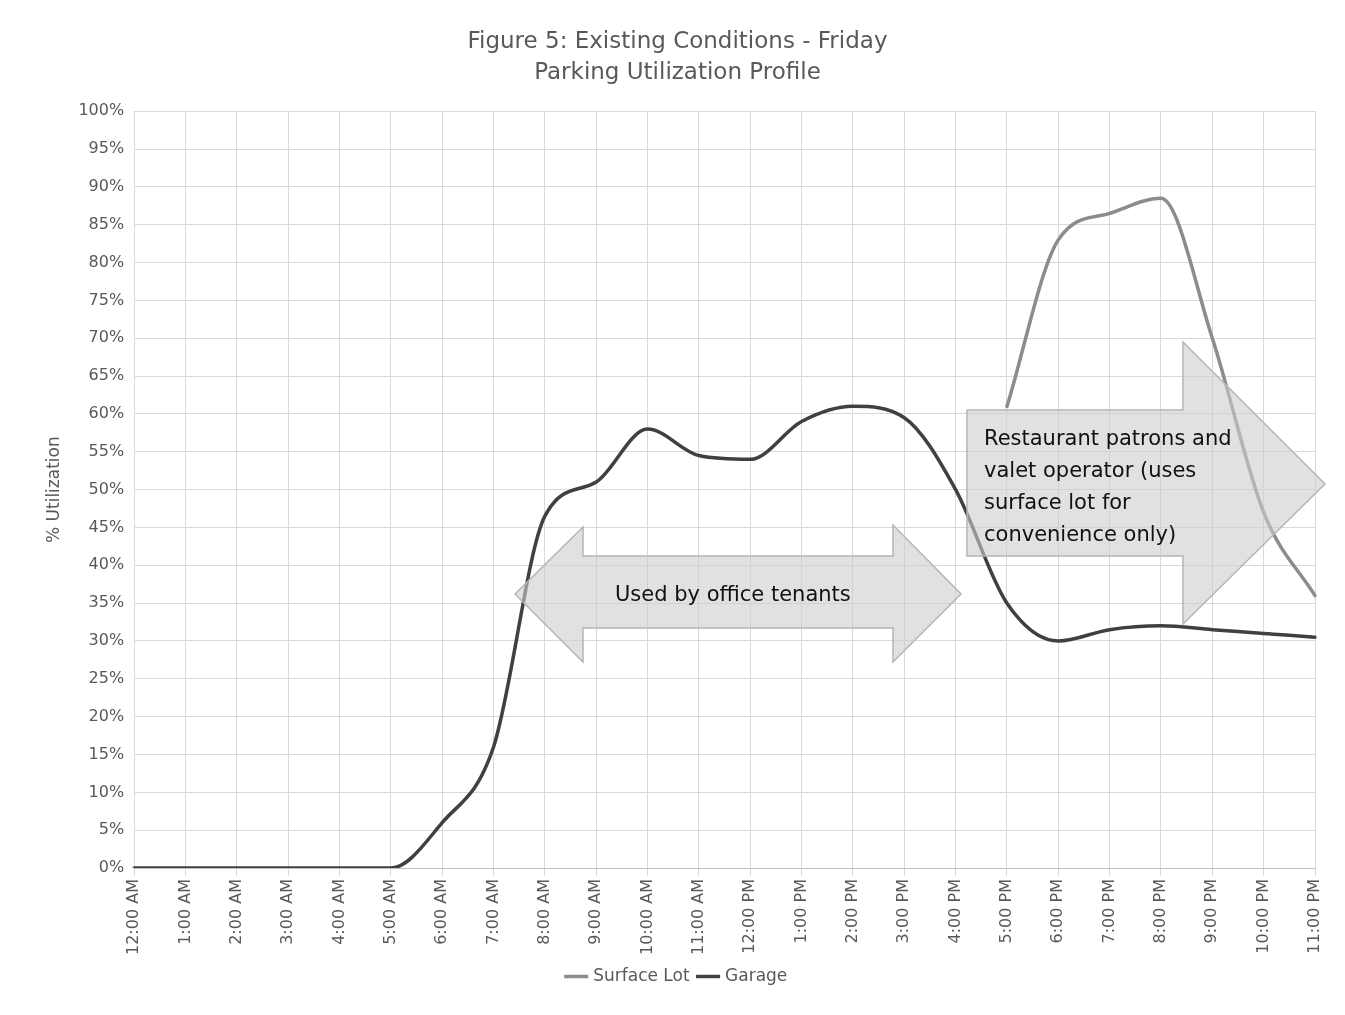 The width and height of the screenshot is (1345, 1015). Describe the element at coordinates (338, 912) in the screenshot. I see `x-tick-label: 4:00 AM` at that location.